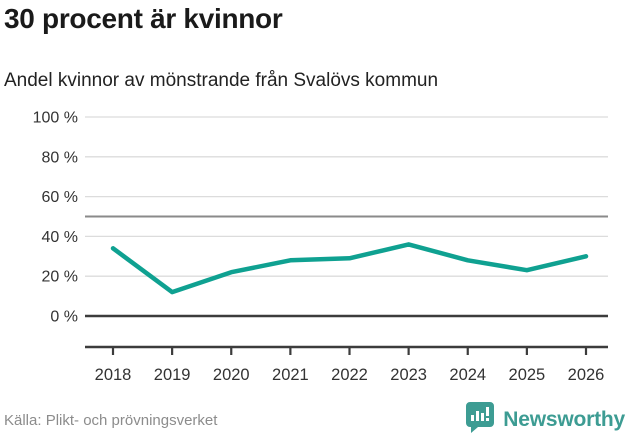 Image resolution: width=631 pixels, height=439 pixels. Describe the element at coordinates (290, 375) in the screenshot. I see `x-tick-label: 2021` at that location.